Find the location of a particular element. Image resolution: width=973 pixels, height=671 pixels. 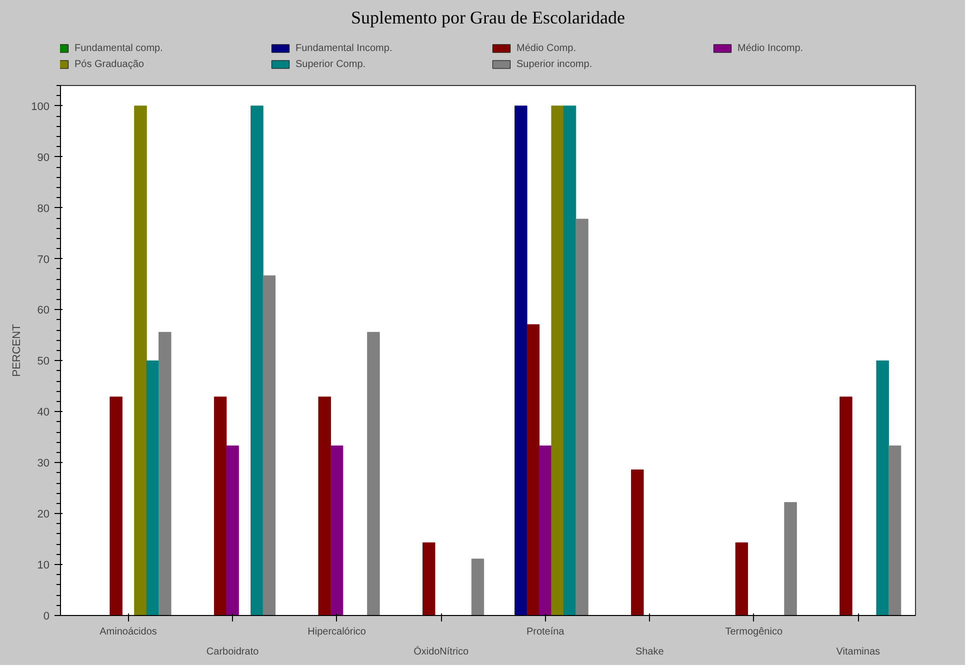

y-tick-label: 80 is located at coordinates (43, 208).